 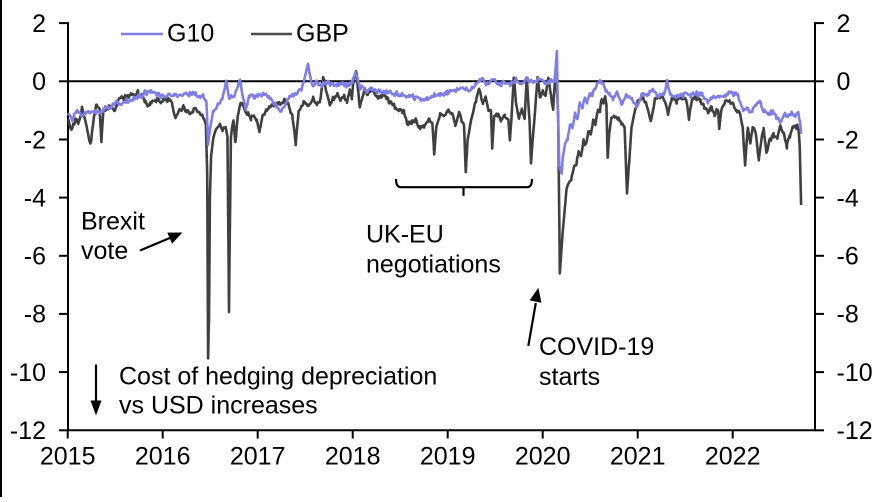 What do you see at coordinates (569, 377) in the screenshot?
I see `svg-text: starts` at bounding box center [569, 377].